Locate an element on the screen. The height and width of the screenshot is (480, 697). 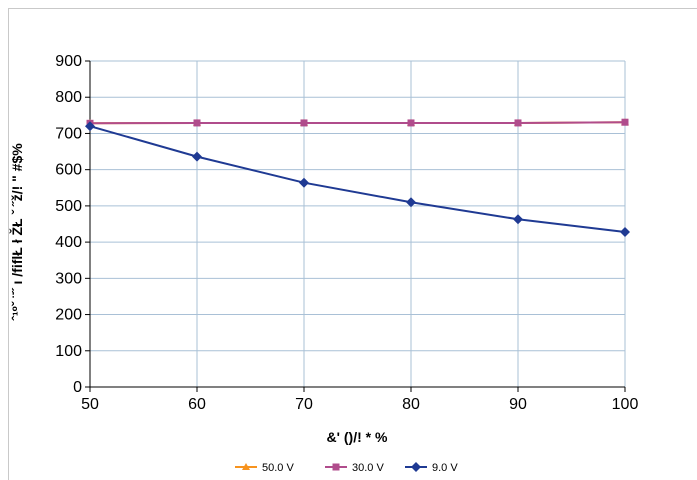
y-tick-label: 0 is located at coordinates (77, 387).